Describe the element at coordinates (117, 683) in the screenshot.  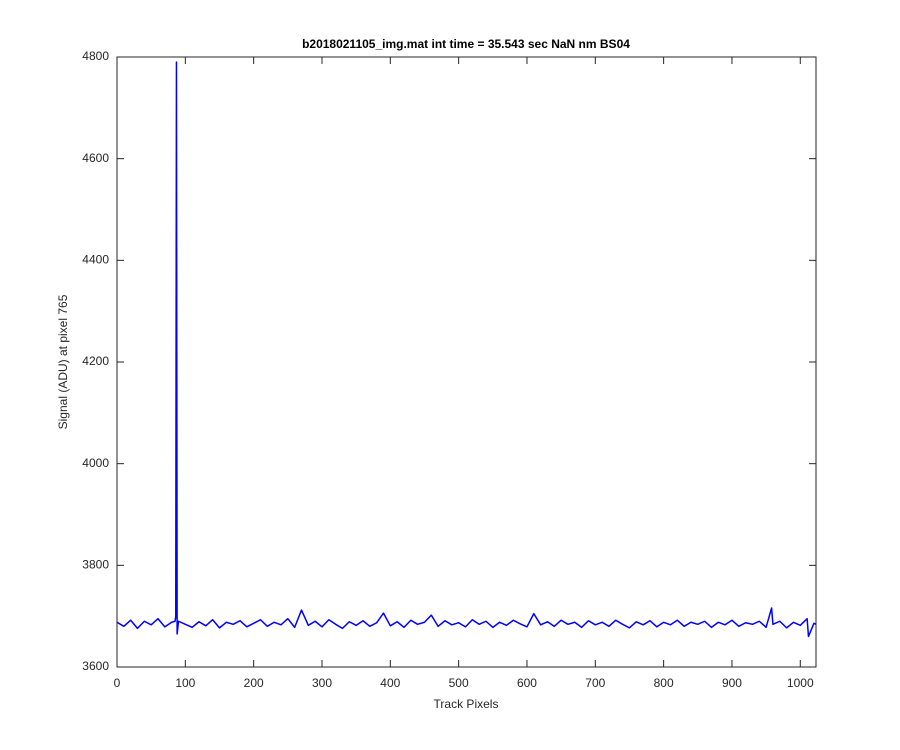
I see `x-tick-label: 0` at that location.